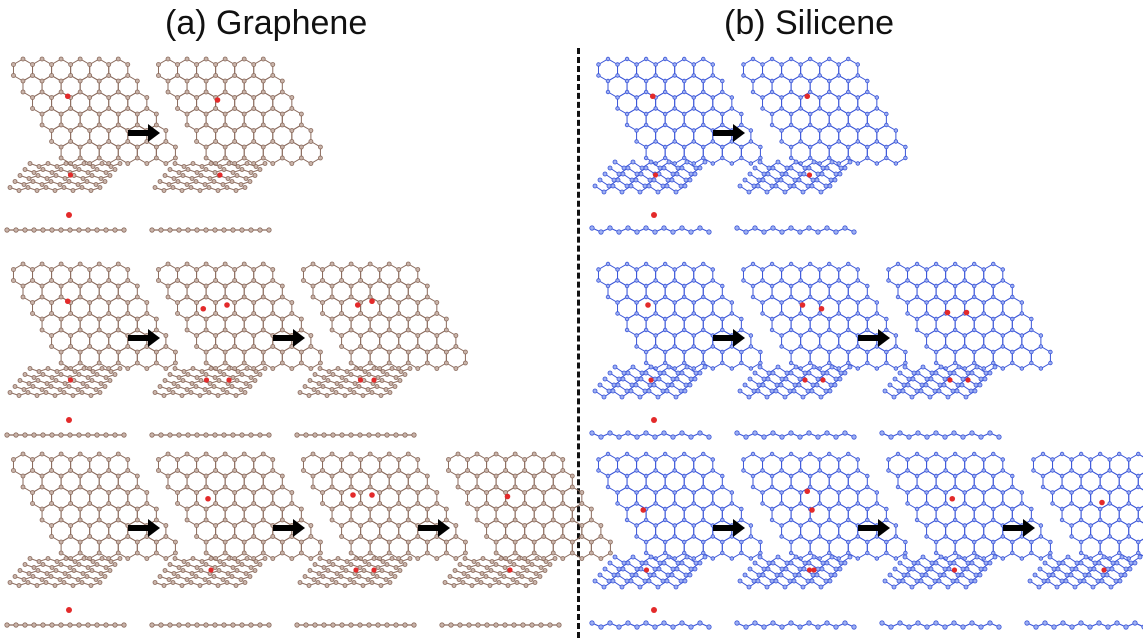  What do you see at coordinates (884, 528) in the screenshot?
I see `arrow-head` at bounding box center [884, 528].